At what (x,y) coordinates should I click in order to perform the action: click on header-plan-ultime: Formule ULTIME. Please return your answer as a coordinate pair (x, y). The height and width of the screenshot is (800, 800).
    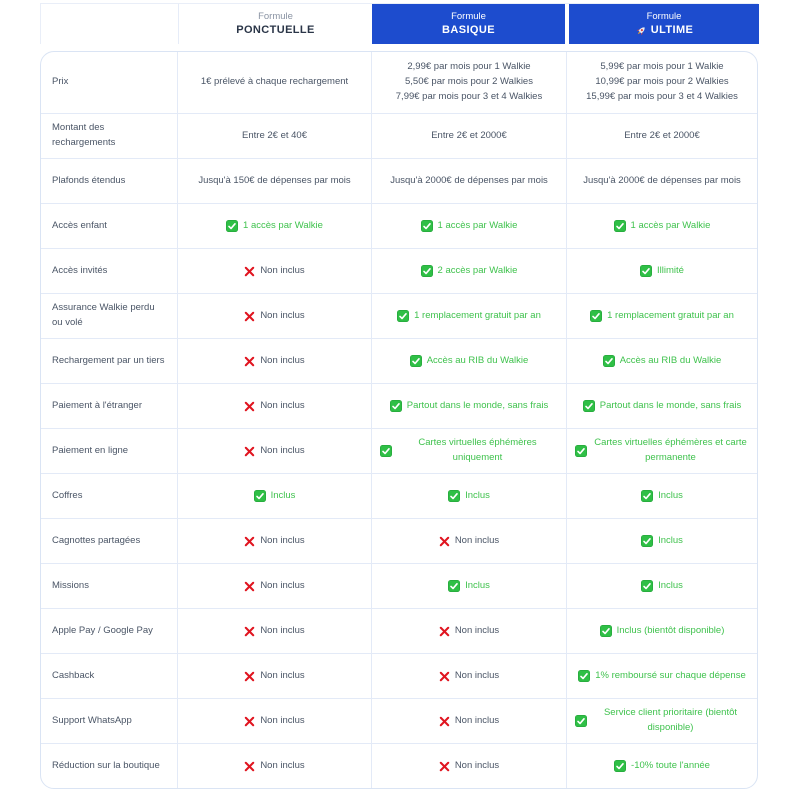
    Looking at the image, I should click on (663, 24).